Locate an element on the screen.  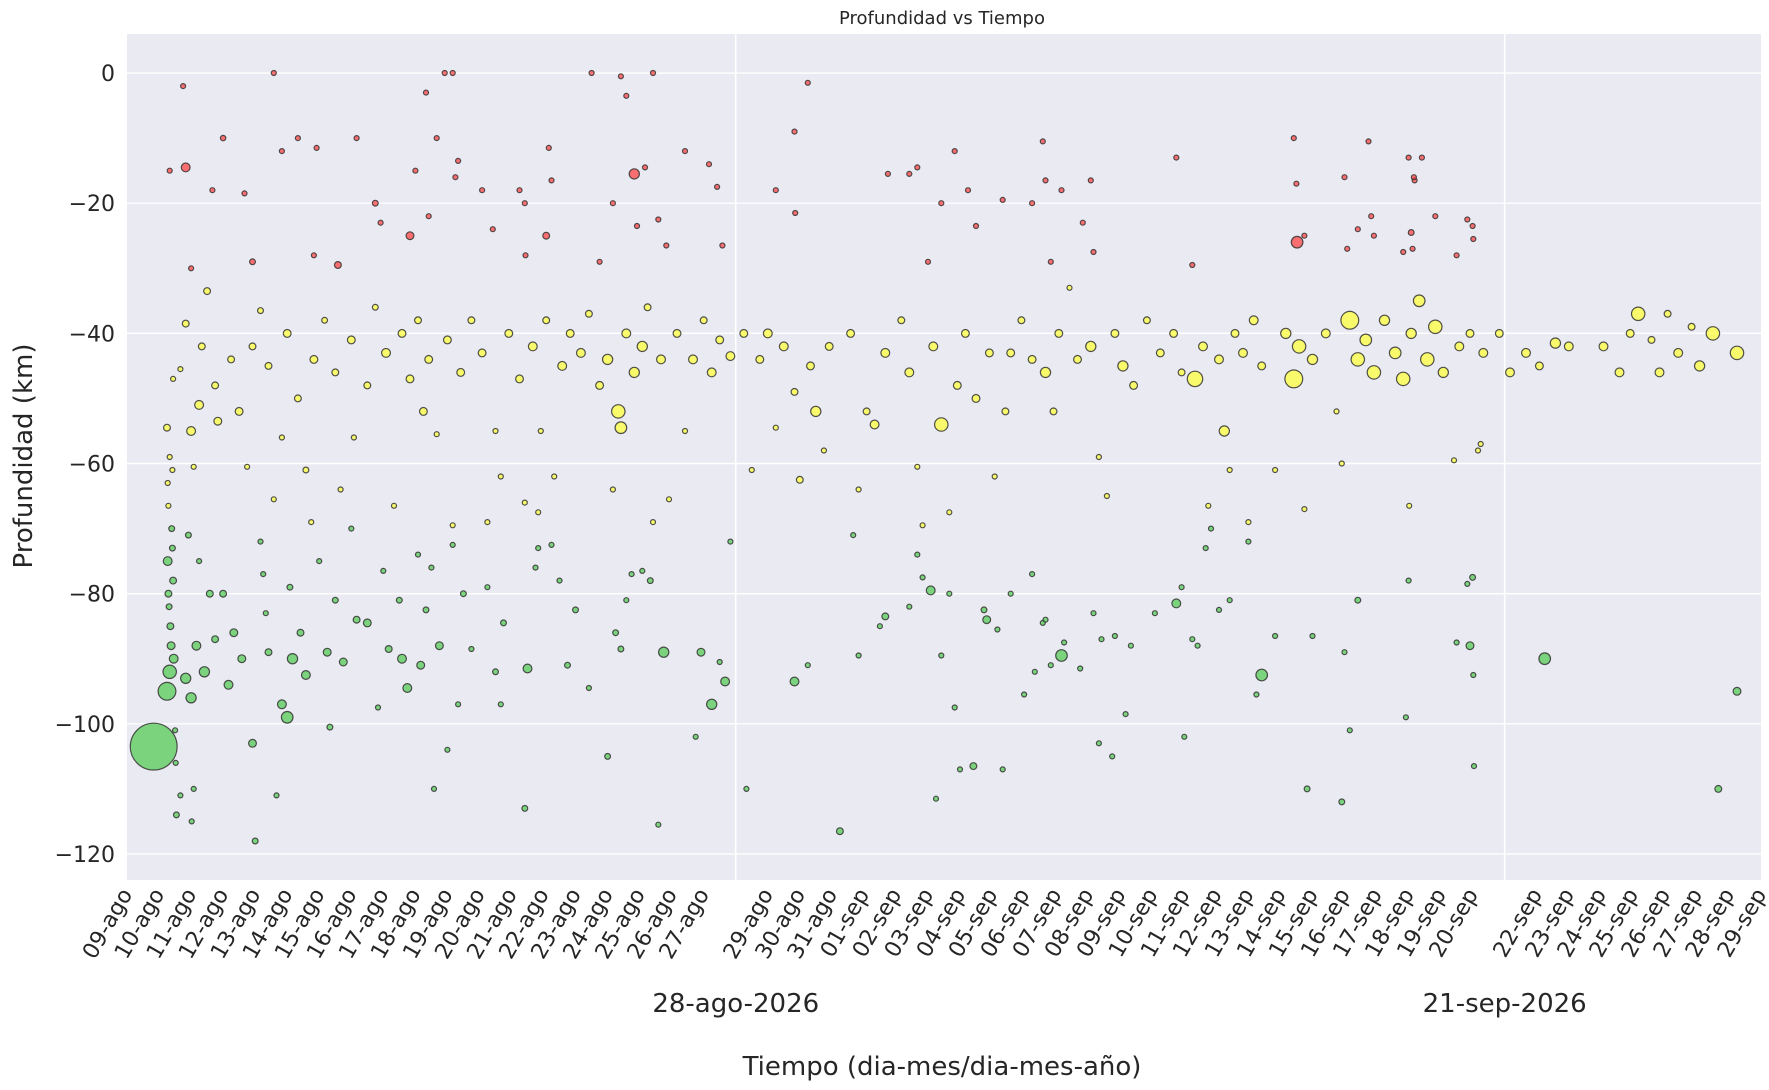
y-tick-label: −80 is located at coordinates (92, 595).